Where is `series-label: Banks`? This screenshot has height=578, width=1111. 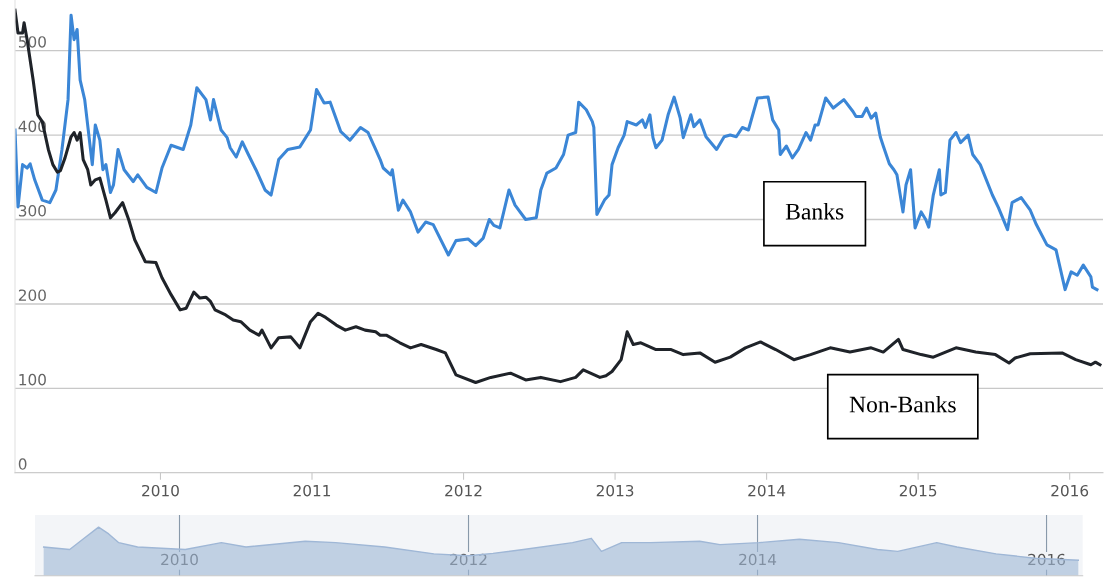 series-label: Banks is located at coordinates (814, 211).